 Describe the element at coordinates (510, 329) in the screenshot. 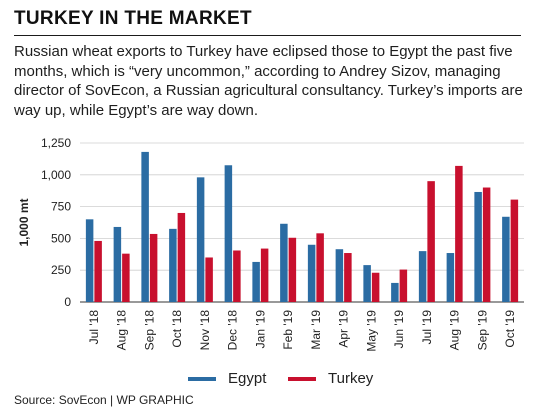

I see `x-tick-label: Oct '19` at that location.